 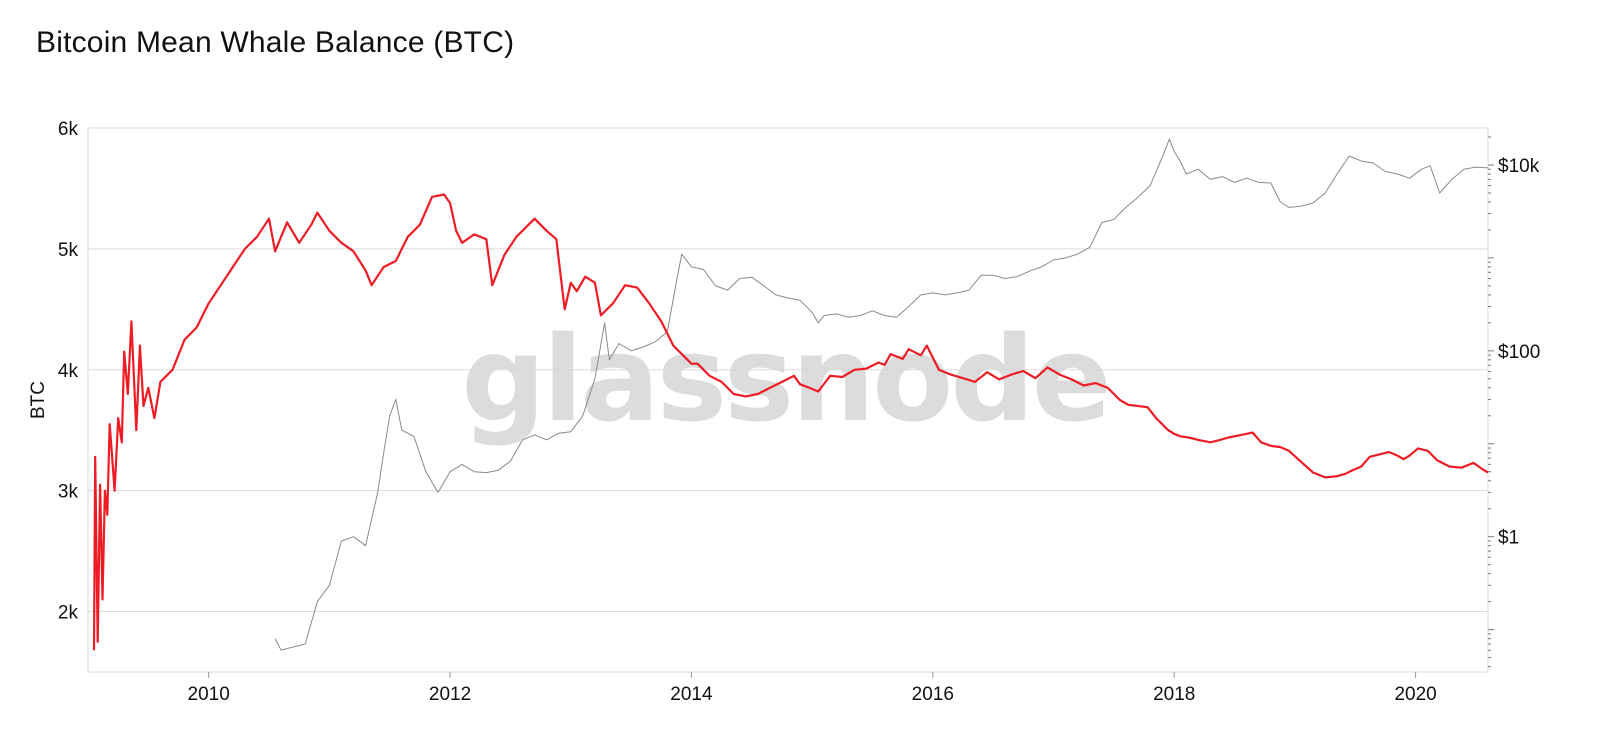 What do you see at coordinates (1519, 166) in the screenshot?
I see `y2-tick-label: $10k` at bounding box center [1519, 166].